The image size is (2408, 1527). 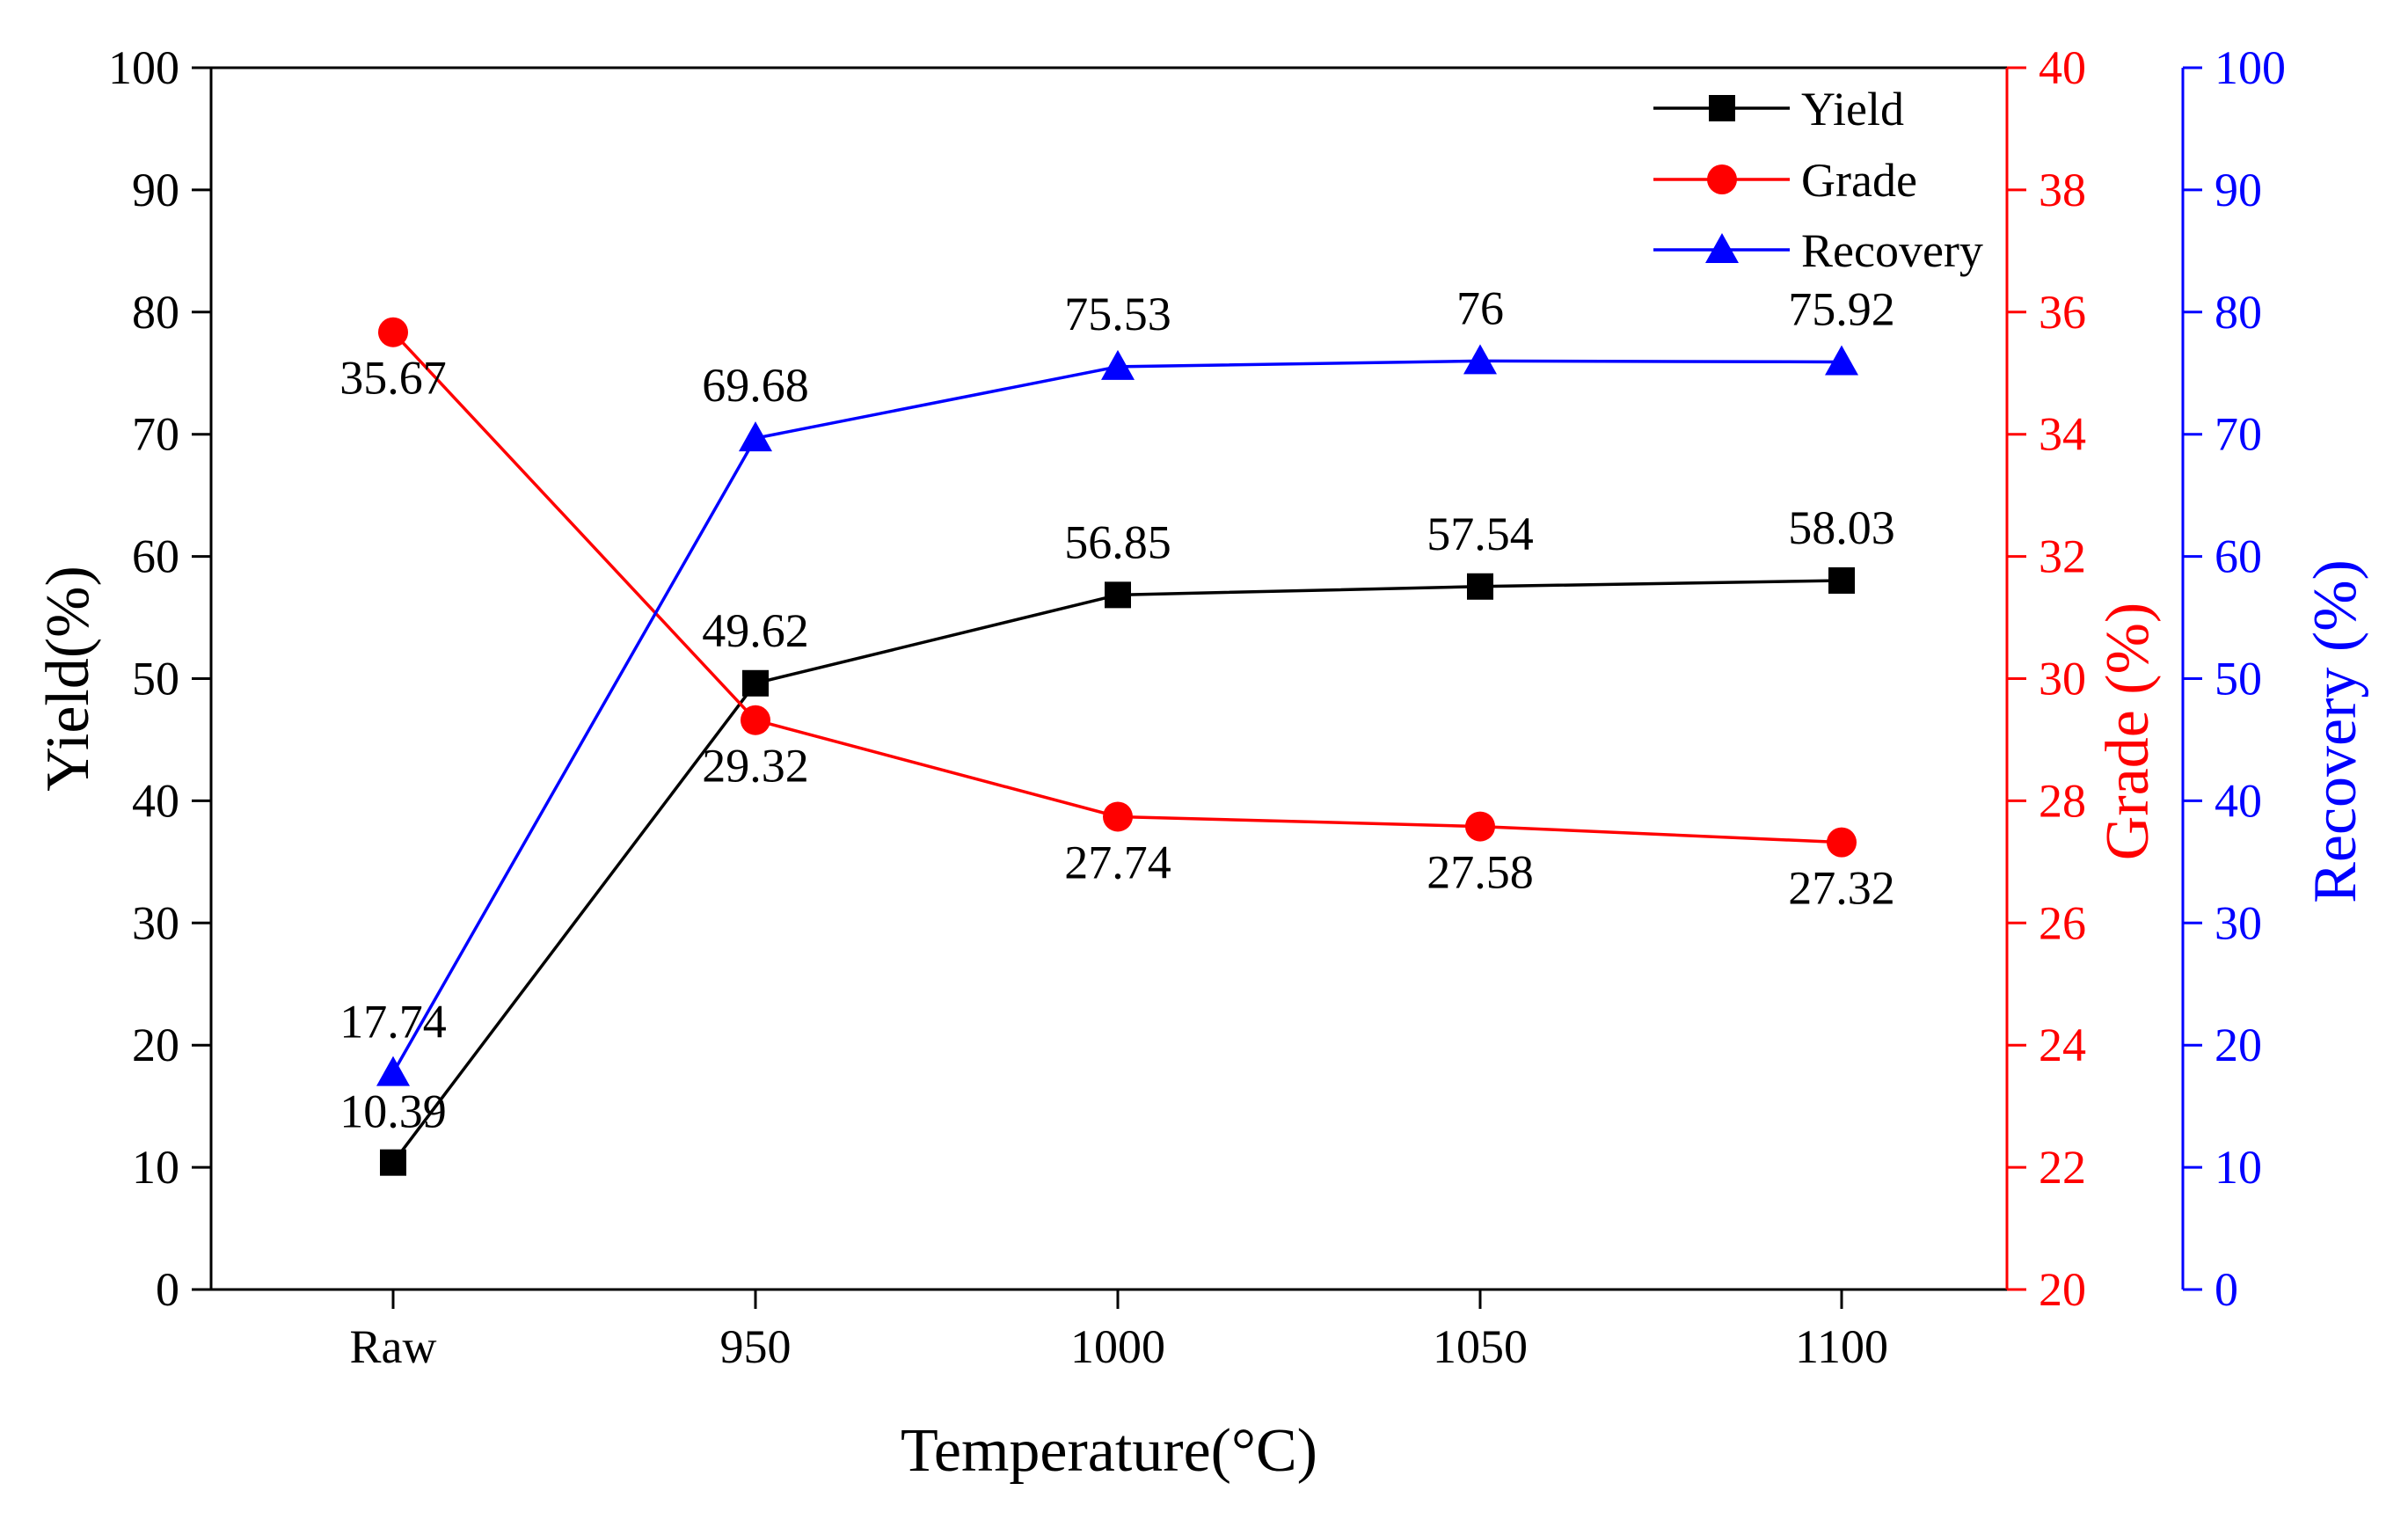 I want to click on left-tick-label: 80, so click(x=155, y=313).